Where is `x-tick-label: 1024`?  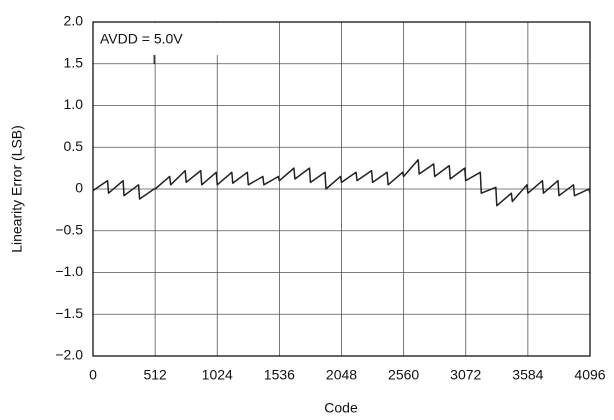
x-tick-label: 1024 is located at coordinates (217, 375).